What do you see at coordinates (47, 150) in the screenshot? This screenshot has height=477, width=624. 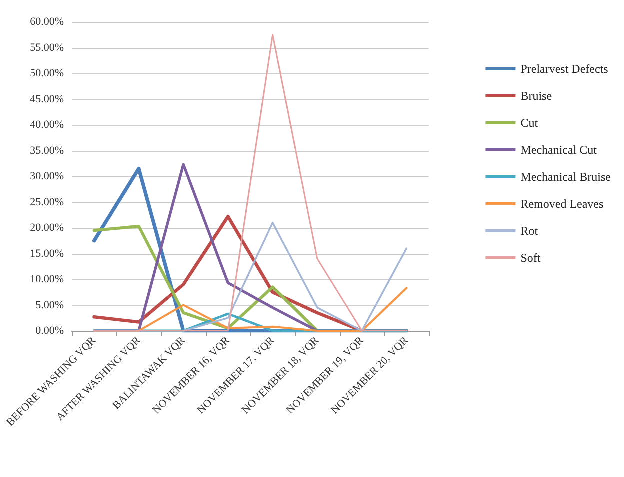 I see `y-tick-label: 35.00%` at bounding box center [47, 150].